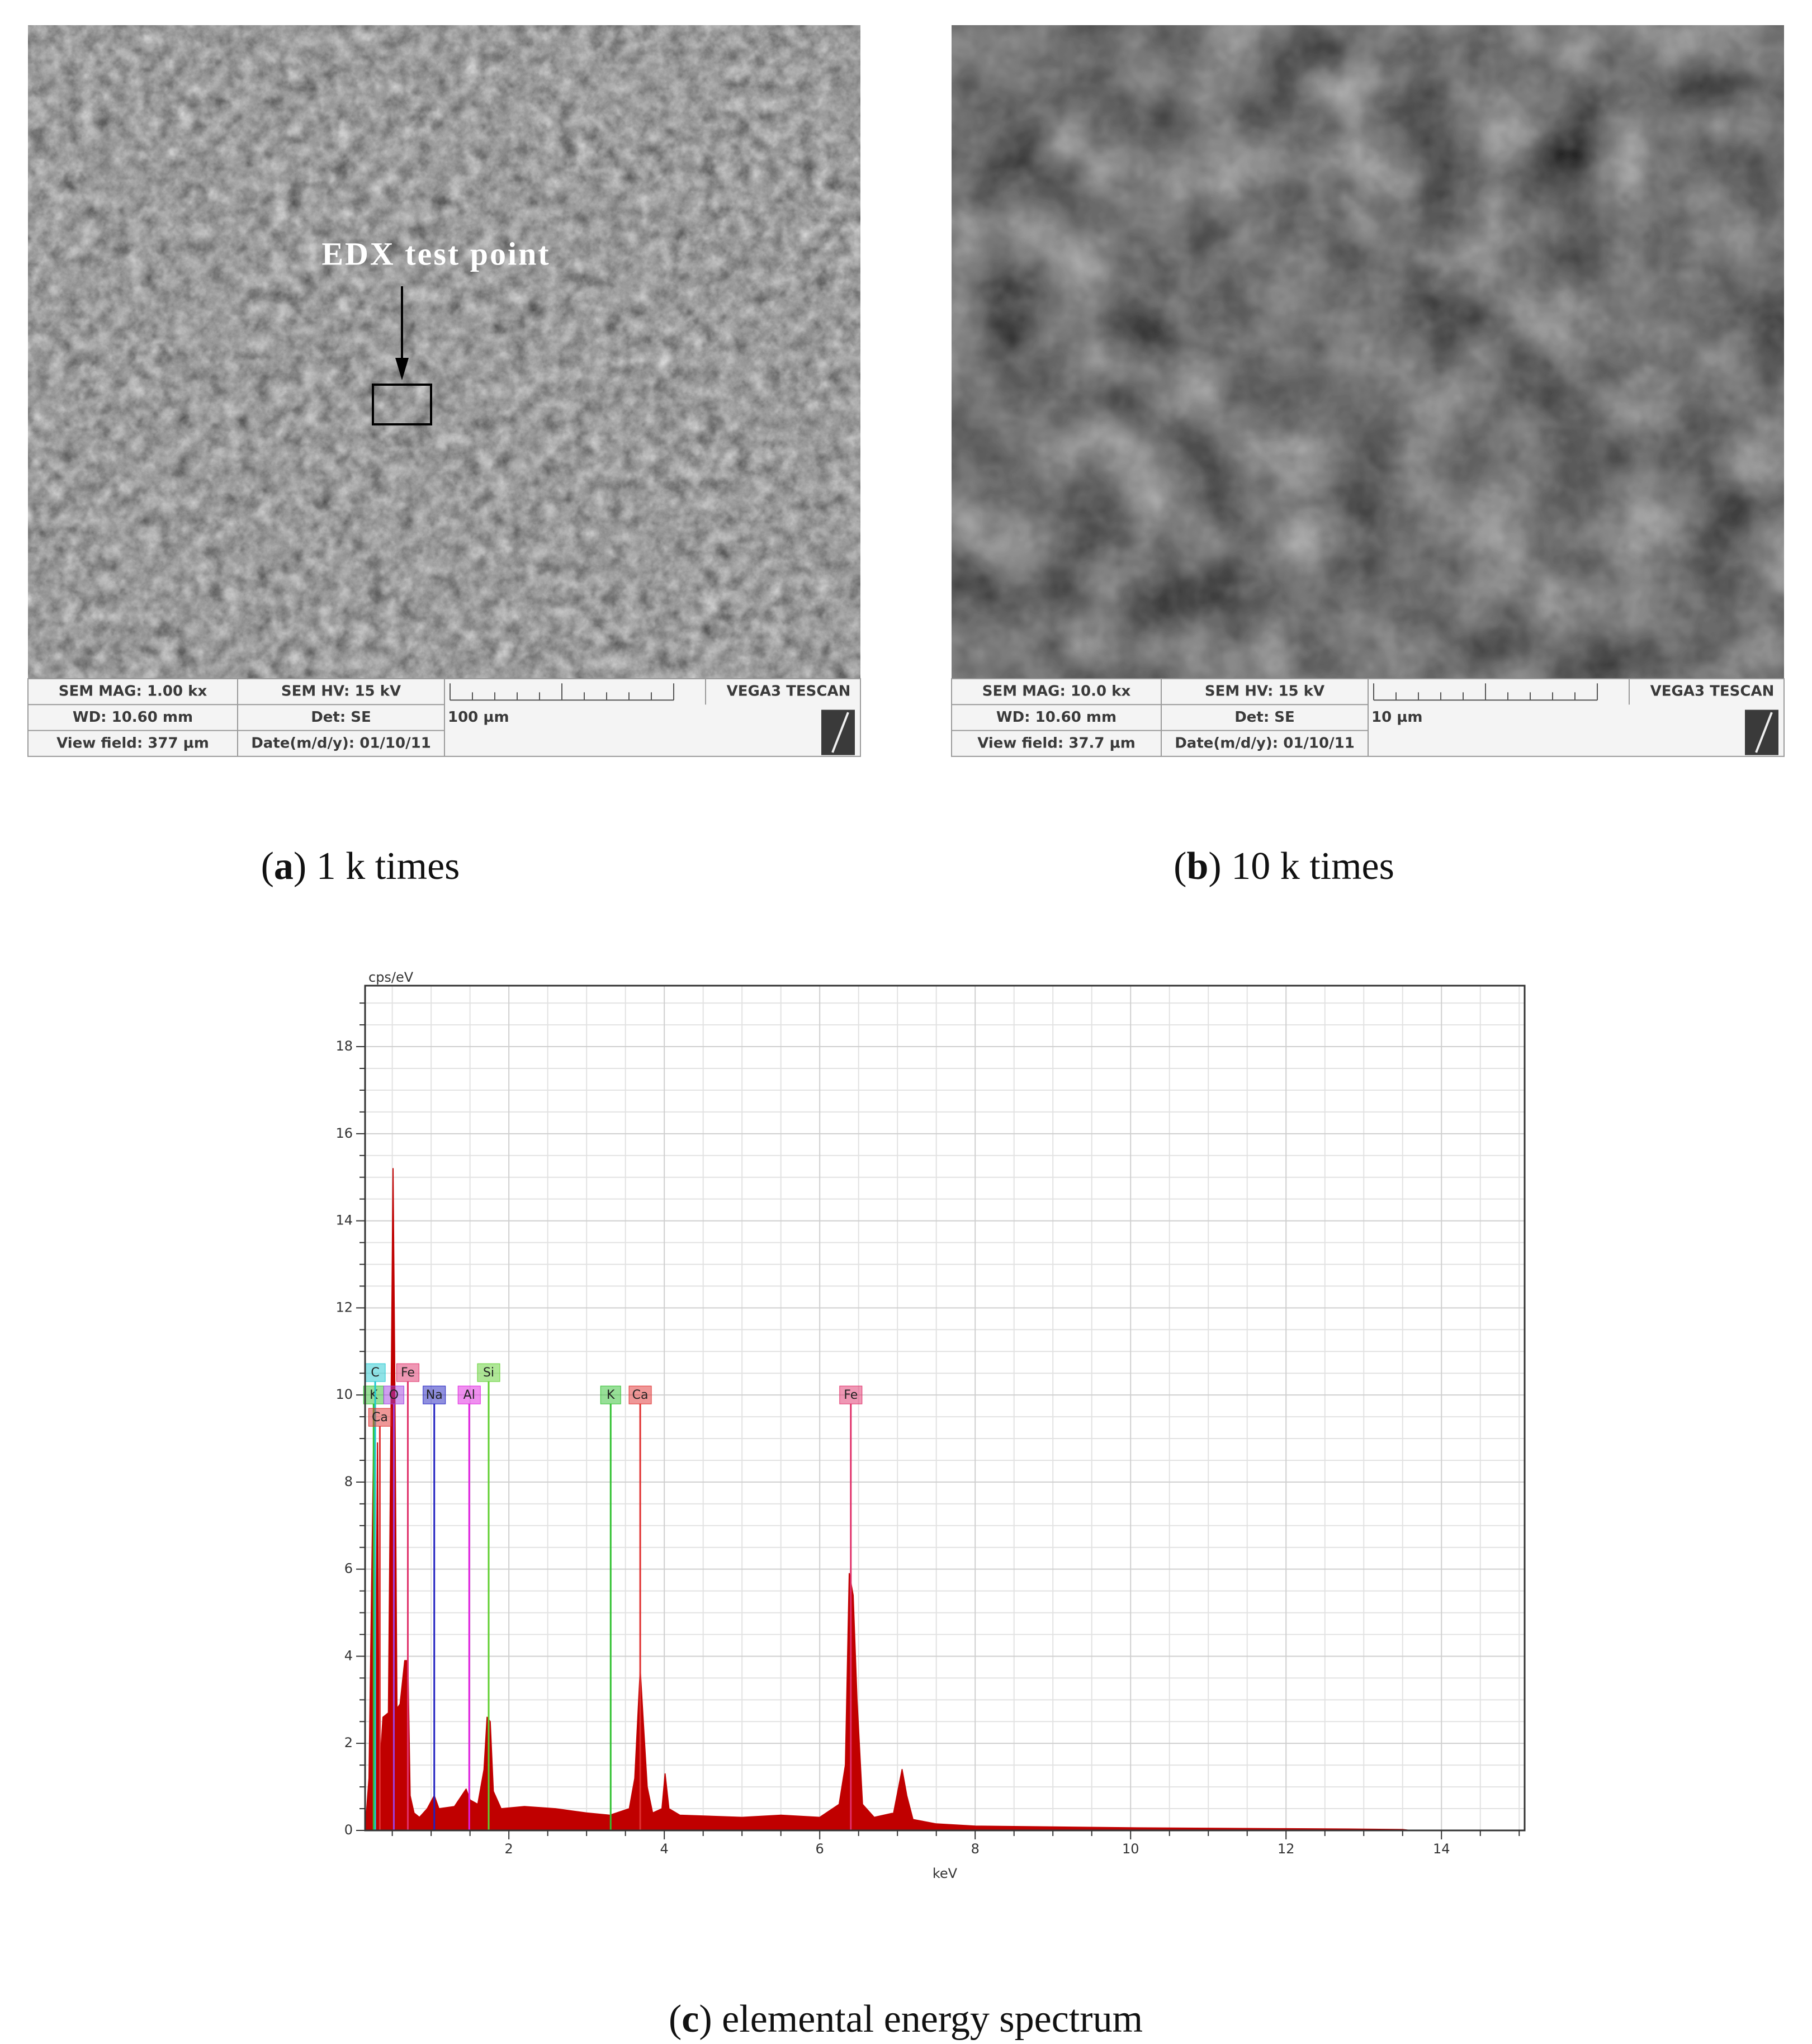 The image size is (1812, 2044). What do you see at coordinates (344, 1221) in the screenshot?
I see `y-tick-label: 14` at bounding box center [344, 1221].